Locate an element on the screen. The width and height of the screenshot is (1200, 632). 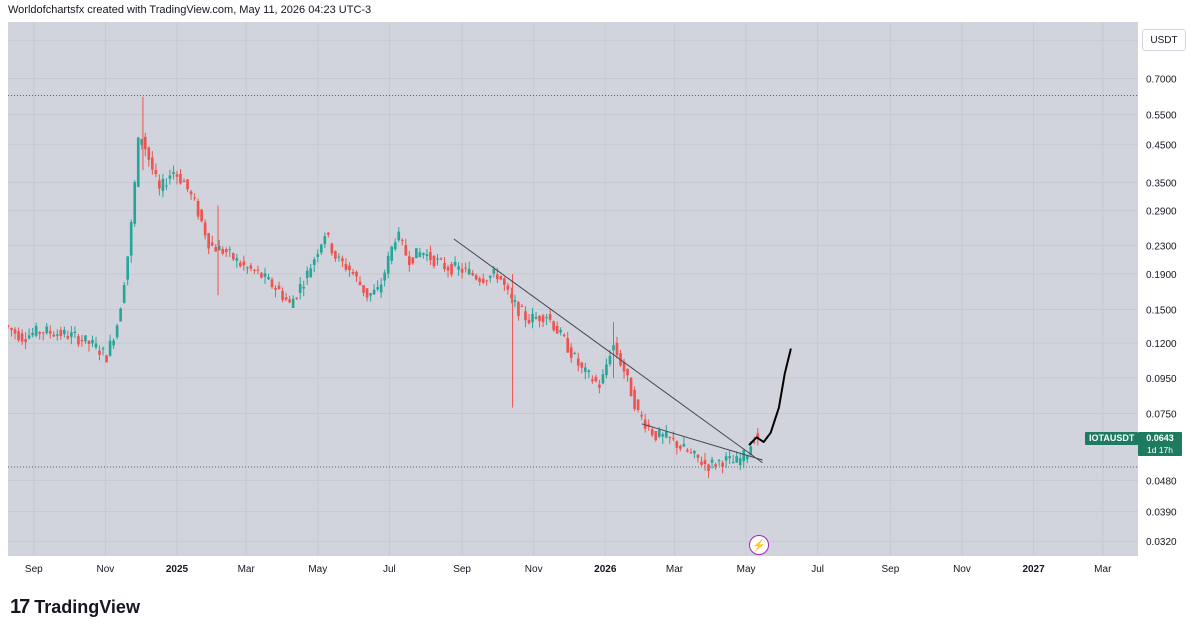
symbol-label: IOTAUSDT is located at coordinates (1112, 438).